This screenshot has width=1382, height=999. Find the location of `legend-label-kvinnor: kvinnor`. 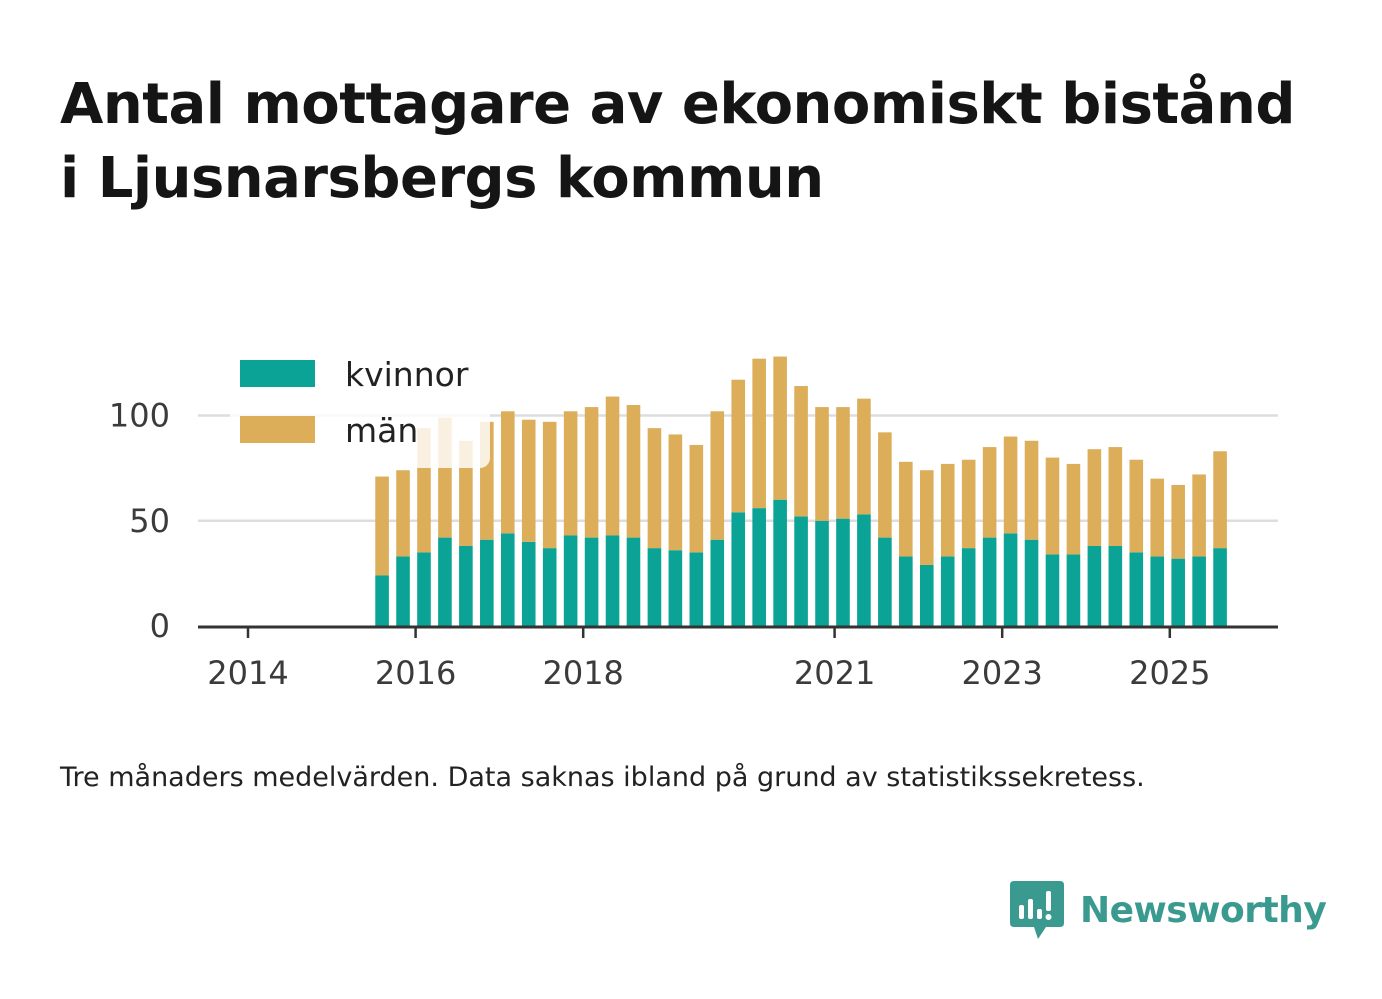

legend-label-kvinnor: kvinnor is located at coordinates (407, 374).